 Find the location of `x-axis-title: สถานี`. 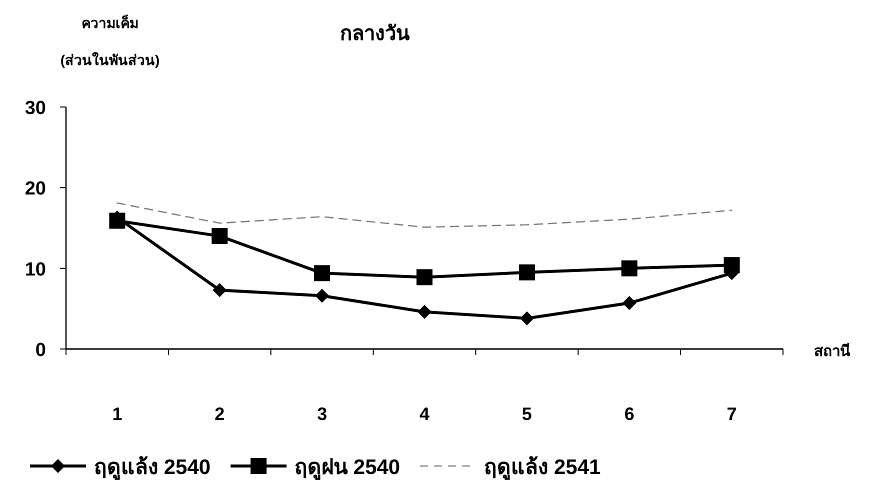

x-axis-title: สถานี is located at coordinates (832, 351).